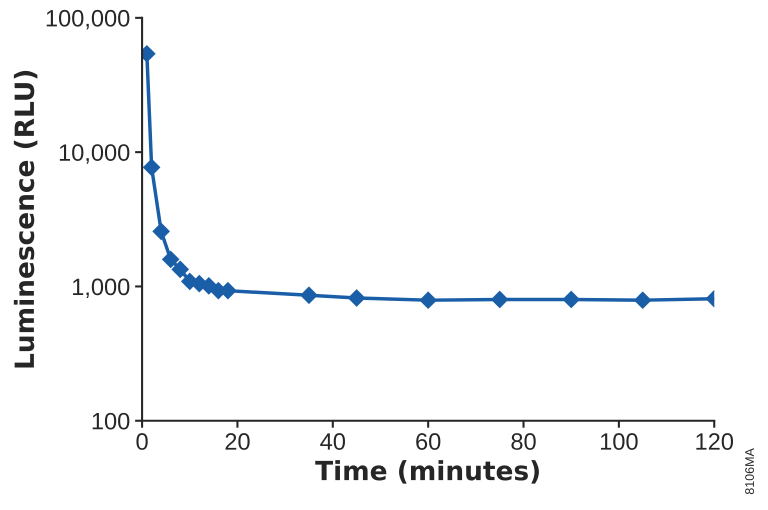 This screenshot has width=768, height=510. Describe the element at coordinates (523, 441) in the screenshot. I see `x-tick-label: 80` at that location.